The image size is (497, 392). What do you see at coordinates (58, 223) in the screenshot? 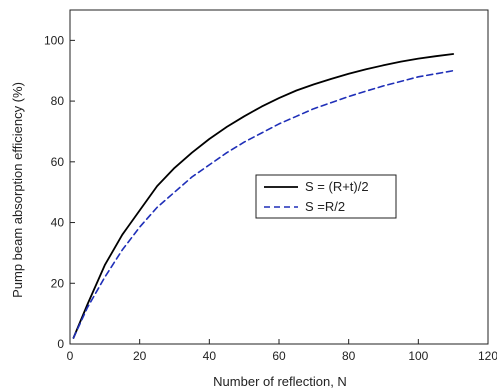
I see `y-tick-label: 40` at bounding box center [58, 223].